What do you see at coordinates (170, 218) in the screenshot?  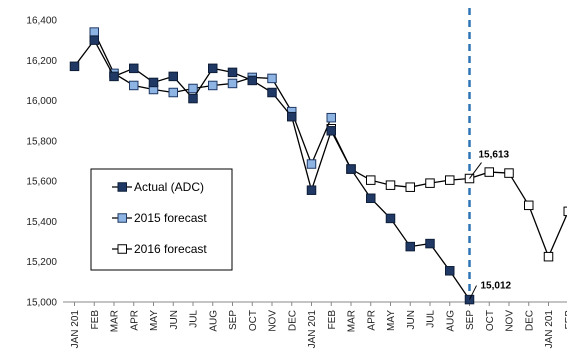 I see `legend-label: 2015 forecast` at bounding box center [170, 218].